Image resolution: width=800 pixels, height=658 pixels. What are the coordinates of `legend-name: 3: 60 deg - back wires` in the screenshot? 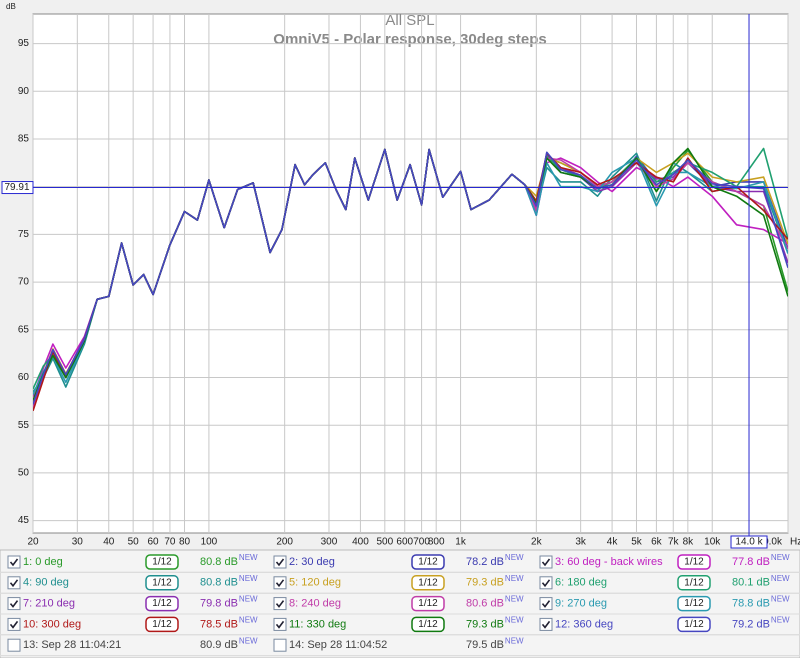 It's located at (609, 562).